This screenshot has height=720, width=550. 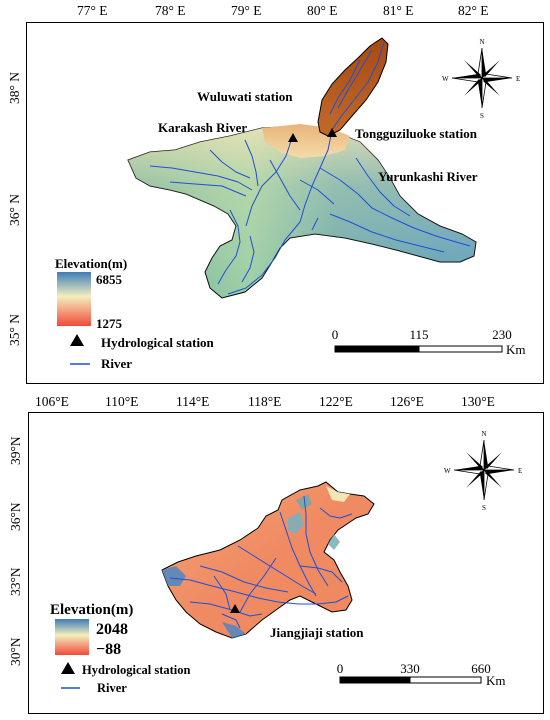 What do you see at coordinates (410, 668) in the screenshot?
I see `scale-label: 330` at bounding box center [410, 668].